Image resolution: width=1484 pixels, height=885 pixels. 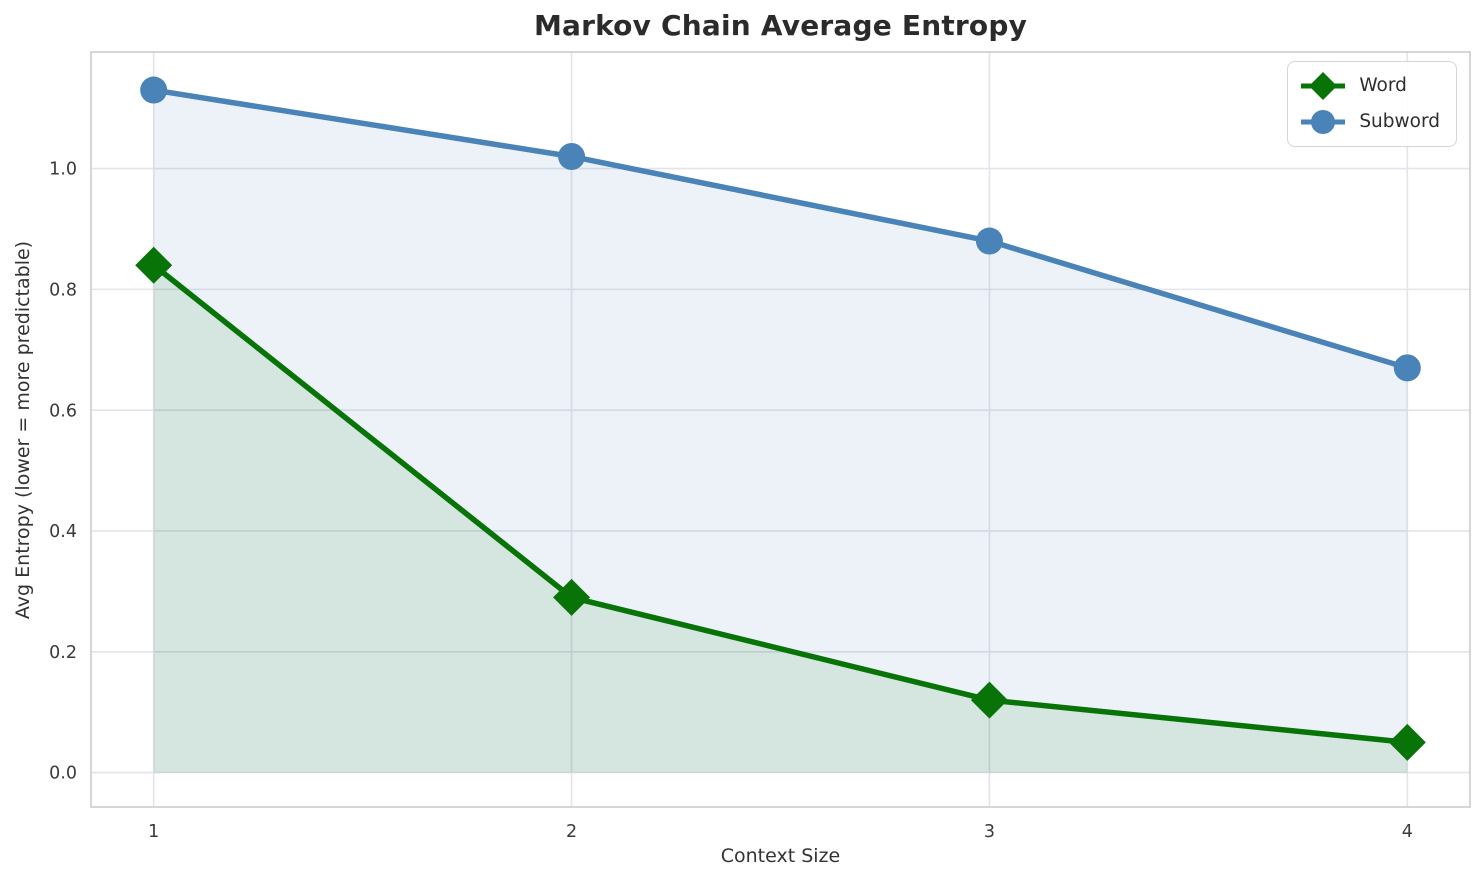 What do you see at coordinates (1407, 832) in the screenshot?
I see `x-tick-label: 4` at bounding box center [1407, 832].